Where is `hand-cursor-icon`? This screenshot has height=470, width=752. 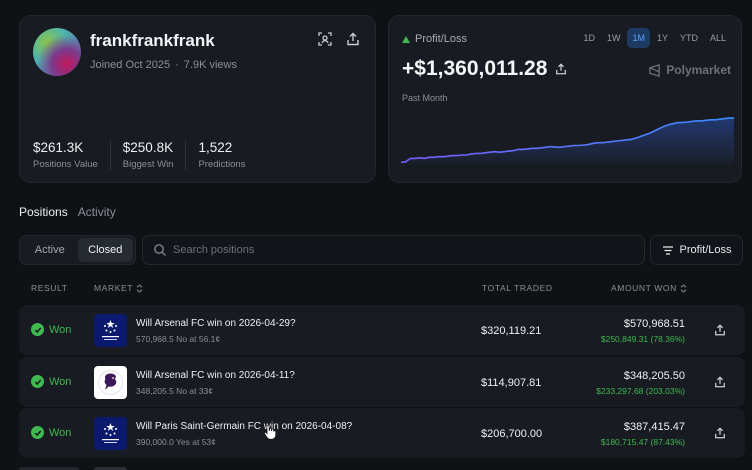
hand-cursor-icon is located at coordinates (270, 432).